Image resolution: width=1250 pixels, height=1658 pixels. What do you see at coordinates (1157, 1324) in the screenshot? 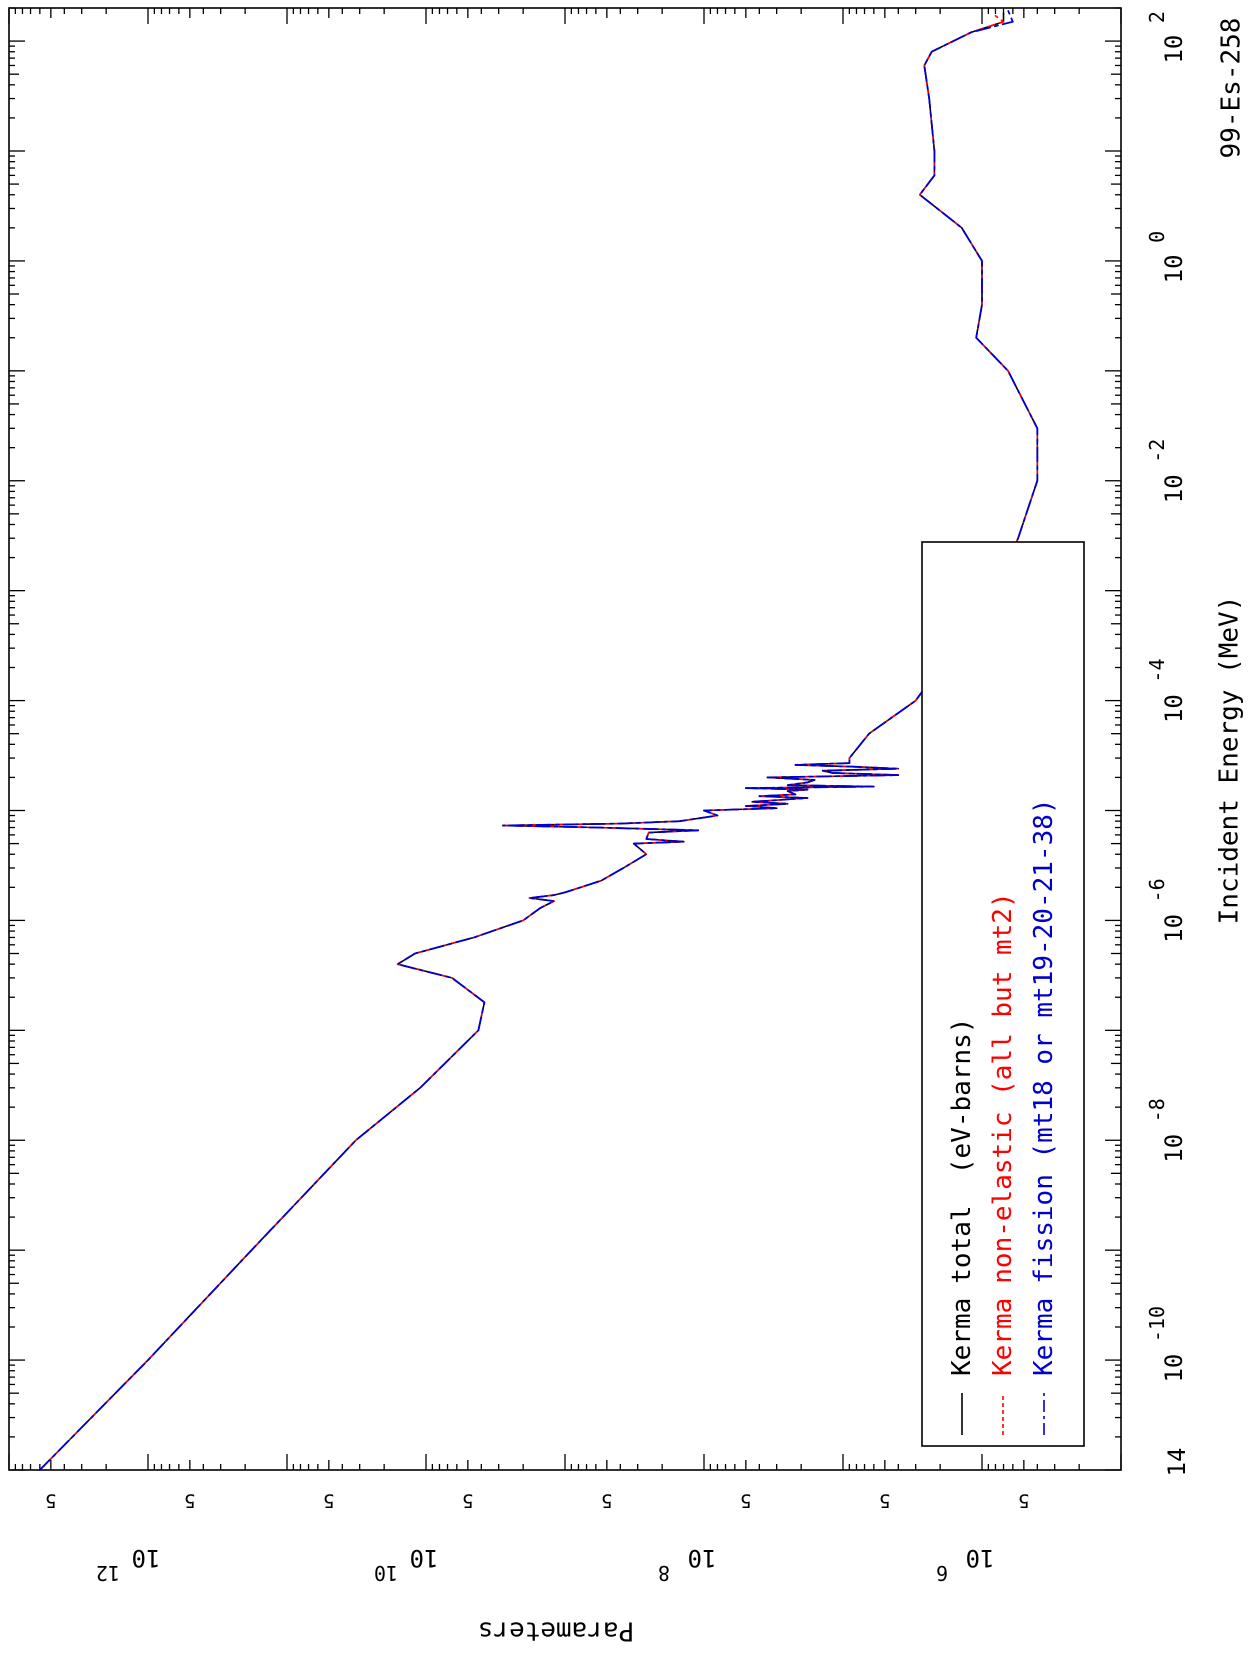
I see `x-tick-label-exponent: -10` at bounding box center [1157, 1324].